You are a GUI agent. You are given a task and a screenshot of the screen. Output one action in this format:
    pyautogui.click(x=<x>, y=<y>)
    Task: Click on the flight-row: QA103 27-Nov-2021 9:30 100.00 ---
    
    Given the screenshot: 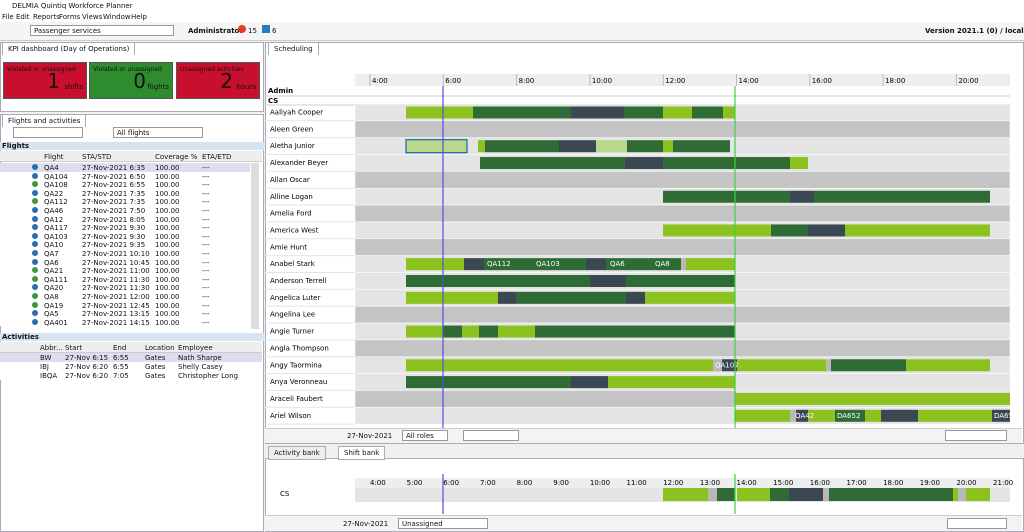 What is the action you would take?
    pyautogui.click(x=125, y=236)
    